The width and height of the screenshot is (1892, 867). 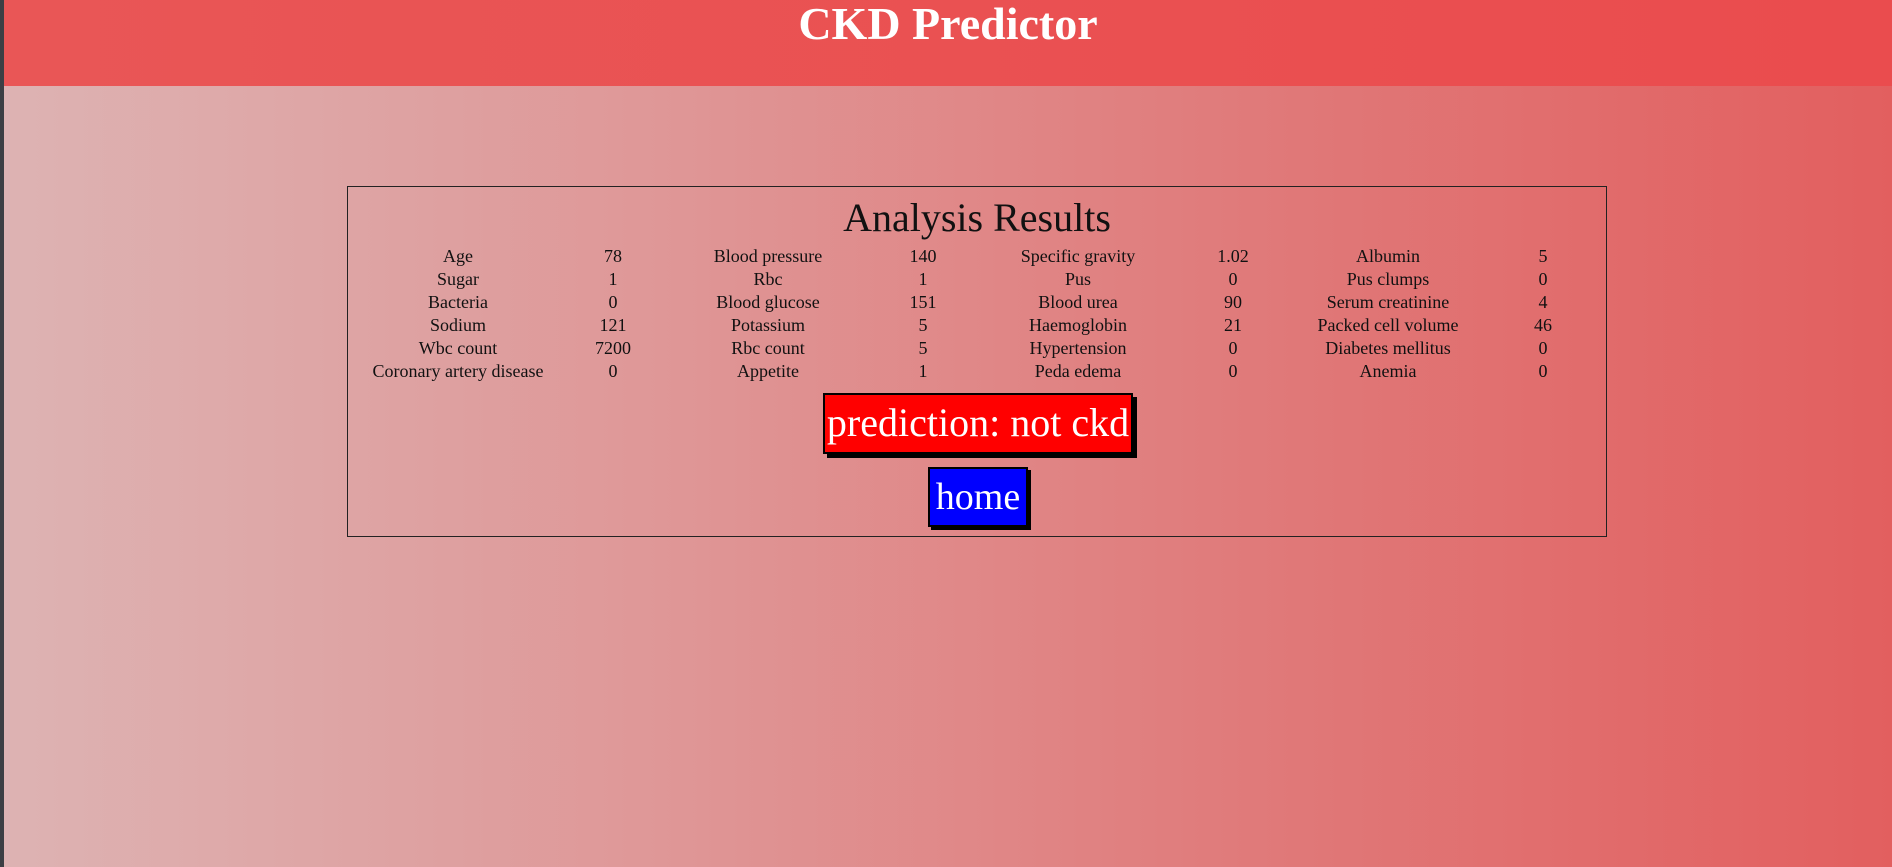 What do you see at coordinates (767, 325) in the screenshot?
I see `field-label: Potassium` at bounding box center [767, 325].